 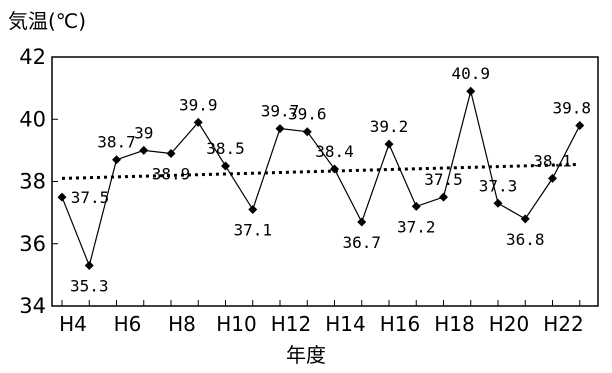 What do you see at coordinates (334, 151) in the screenshot?
I see `data-label: 38.4` at bounding box center [334, 151].